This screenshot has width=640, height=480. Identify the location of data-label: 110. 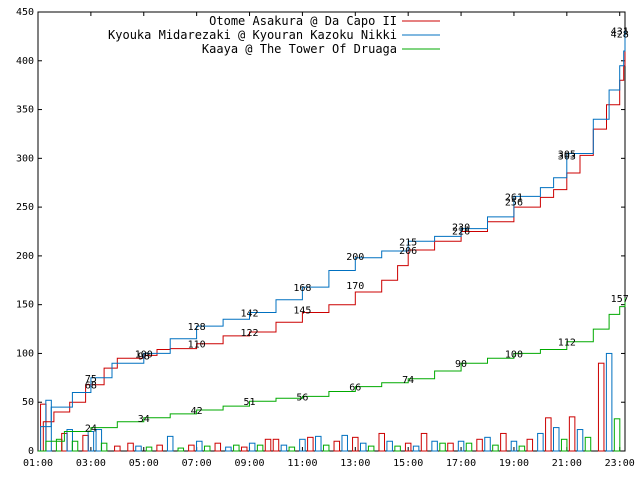
(197, 345).